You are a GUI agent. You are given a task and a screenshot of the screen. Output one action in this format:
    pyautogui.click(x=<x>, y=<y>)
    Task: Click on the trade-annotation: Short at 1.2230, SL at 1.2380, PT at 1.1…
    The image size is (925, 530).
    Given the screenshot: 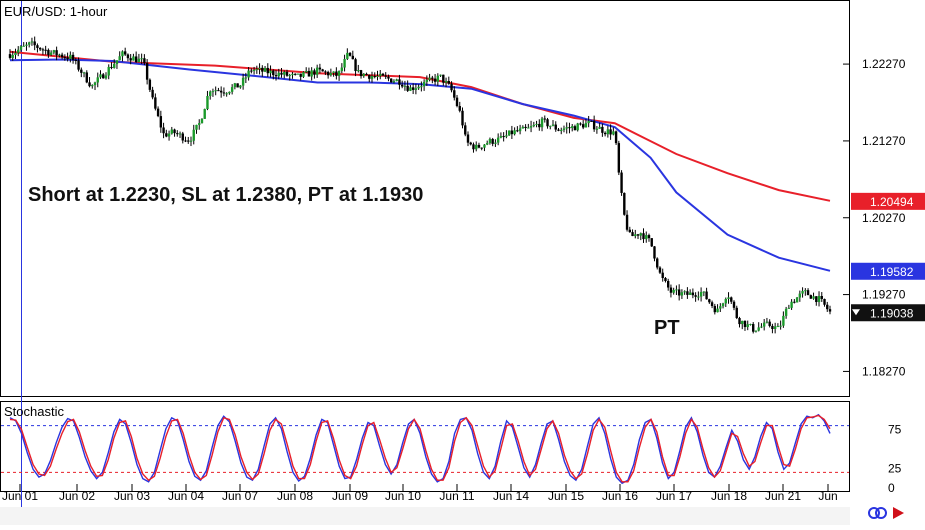 What is the action you would take?
    pyautogui.click(x=225, y=195)
    